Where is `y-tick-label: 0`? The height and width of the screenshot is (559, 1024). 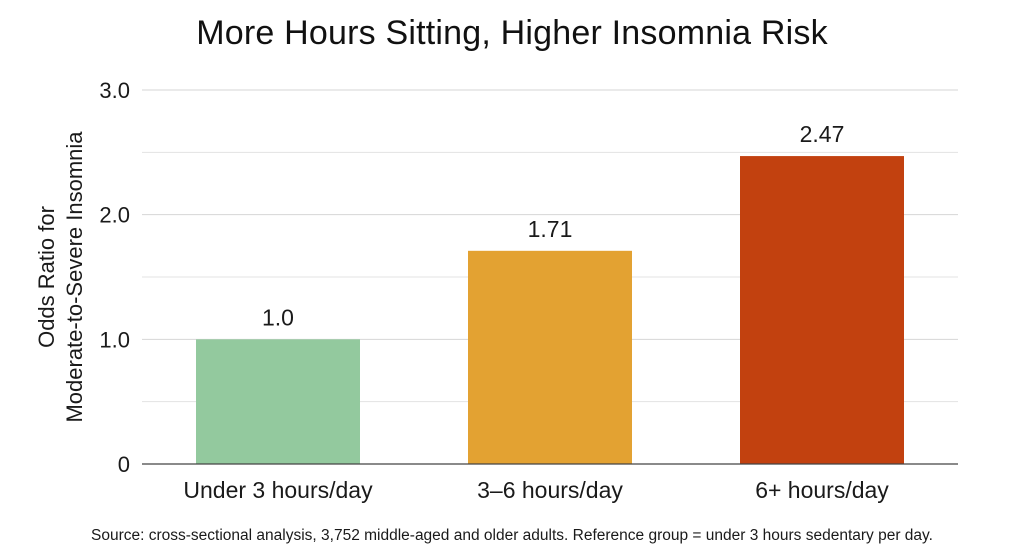 y-tick-label: 0 is located at coordinates (124, 464).